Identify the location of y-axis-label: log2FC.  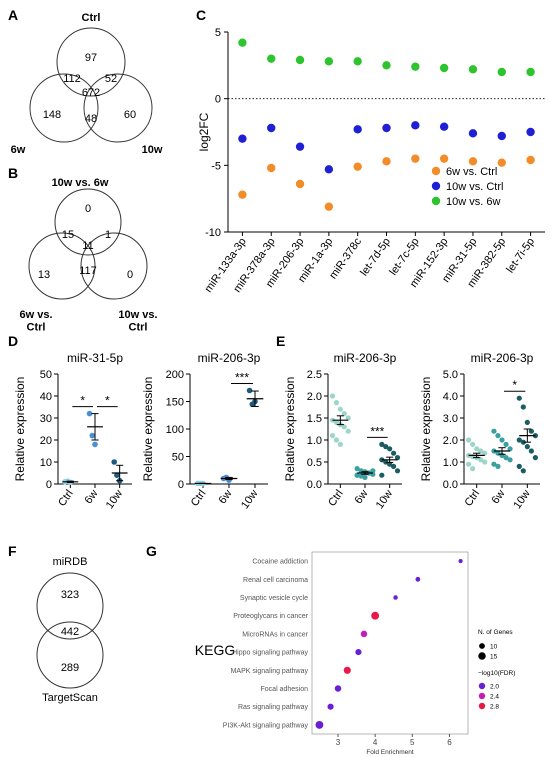
(204, 131).